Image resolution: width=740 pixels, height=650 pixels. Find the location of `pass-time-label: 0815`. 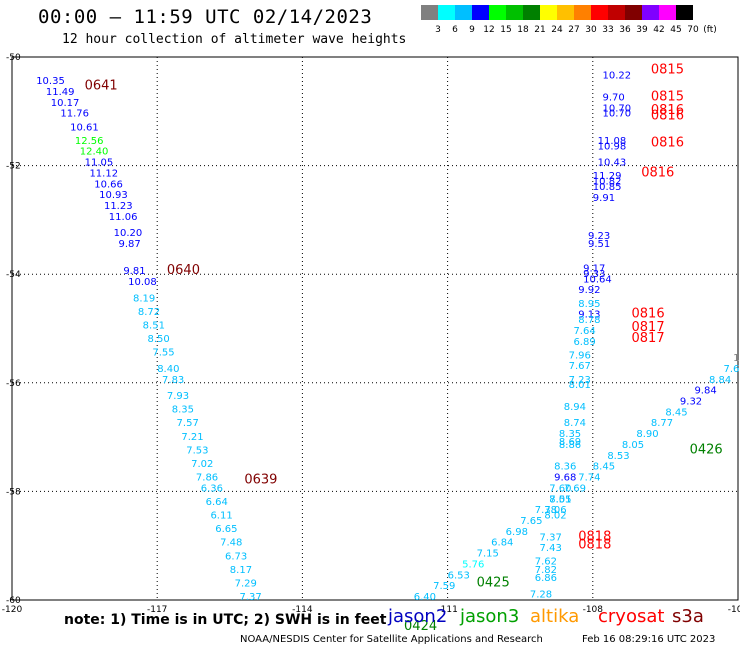

pass-time-label: 0815 is located at coordinates (667, 96).